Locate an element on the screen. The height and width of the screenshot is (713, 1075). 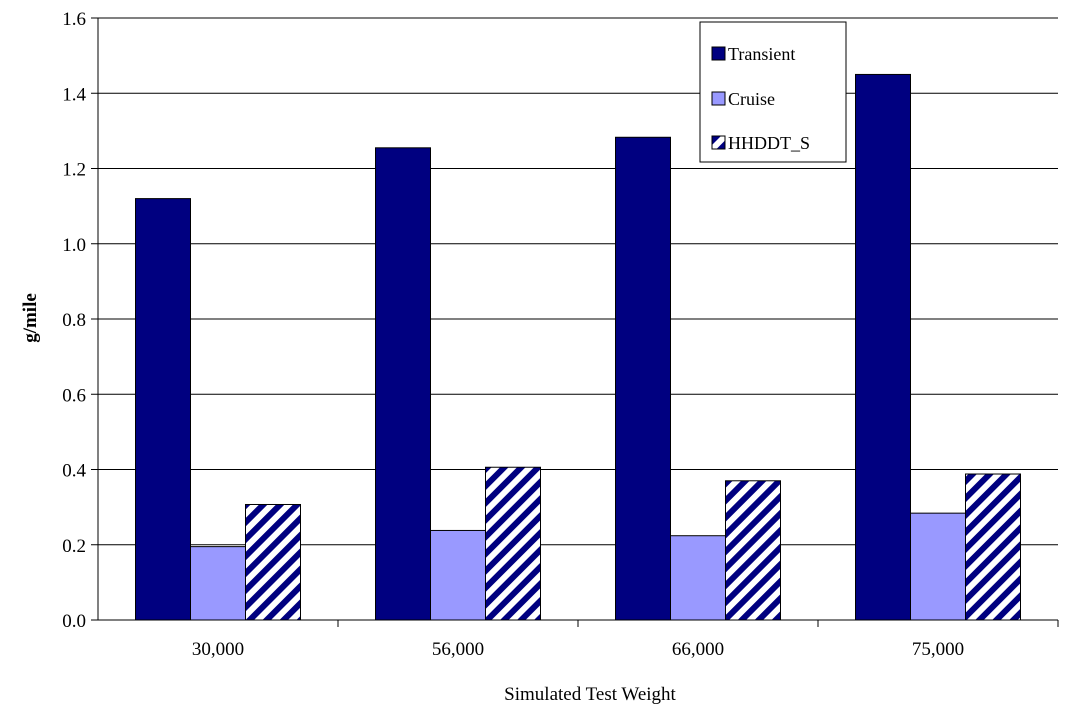
legend-label-transient: Transient is located at coordinates (761, 54).